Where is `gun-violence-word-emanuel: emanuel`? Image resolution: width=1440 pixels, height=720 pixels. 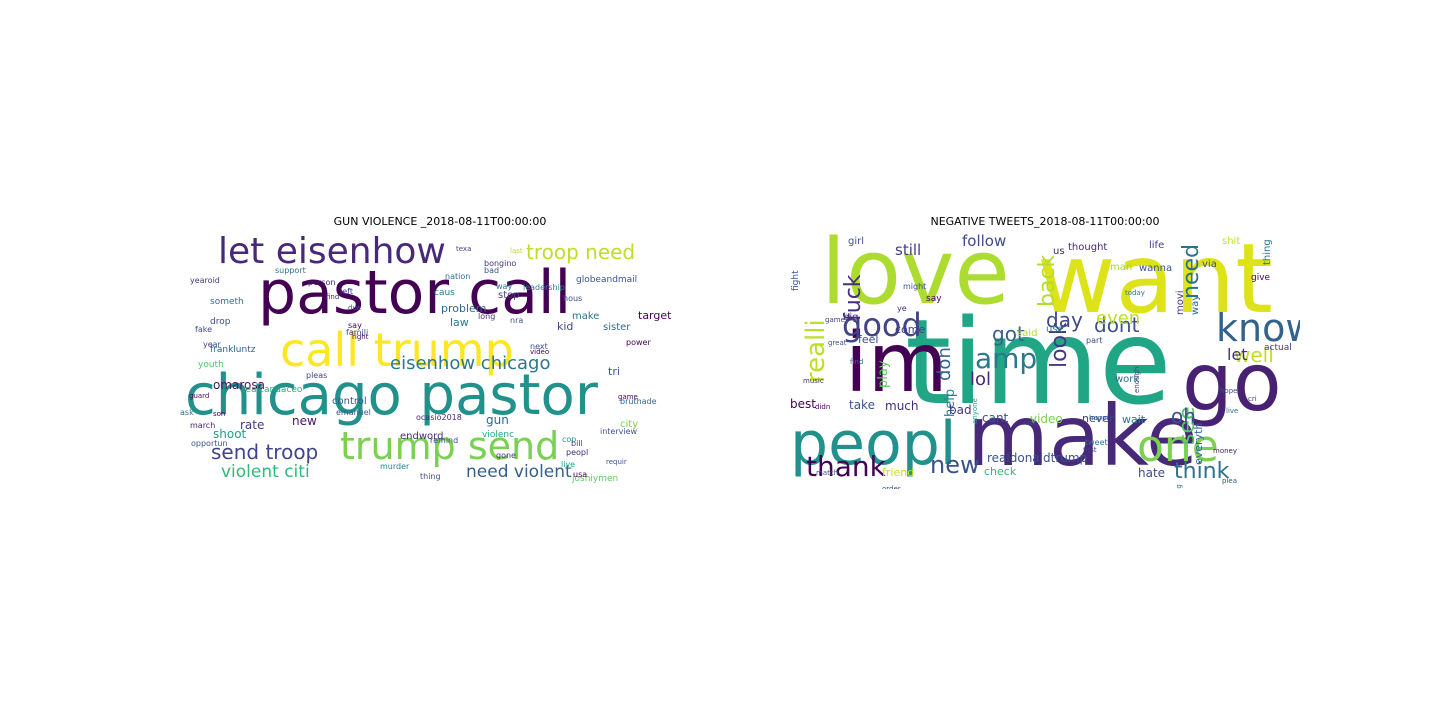 gun-violence-word-emanuel: emanuel is located at coordinates (353, 412).